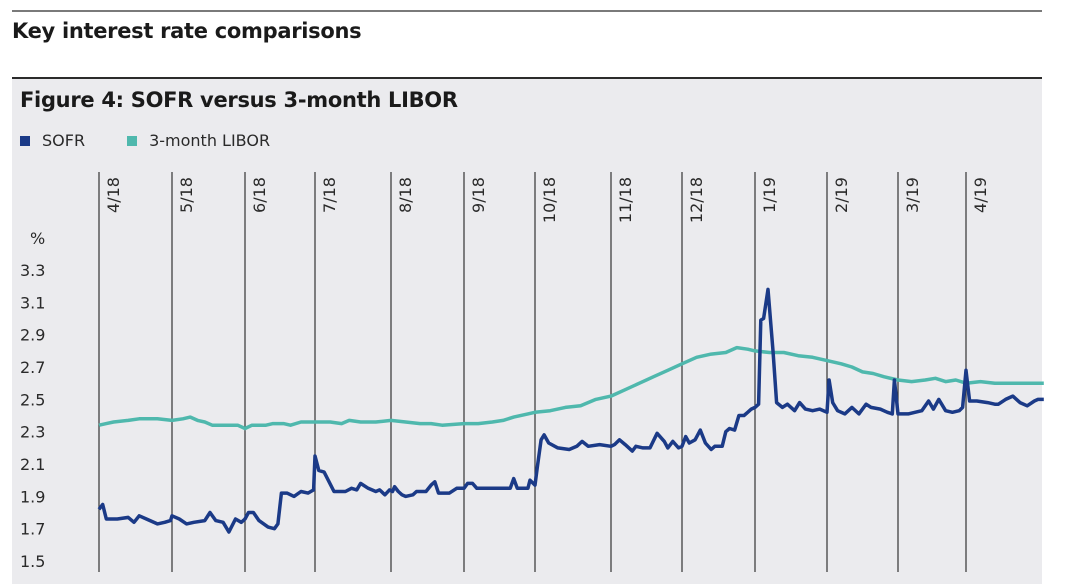 The image size is (1072, 584). What do you see at coordinates (32, 529) in the screenshot?
I see `y-tick-label: 1.7` at bounding box center [32, 529].